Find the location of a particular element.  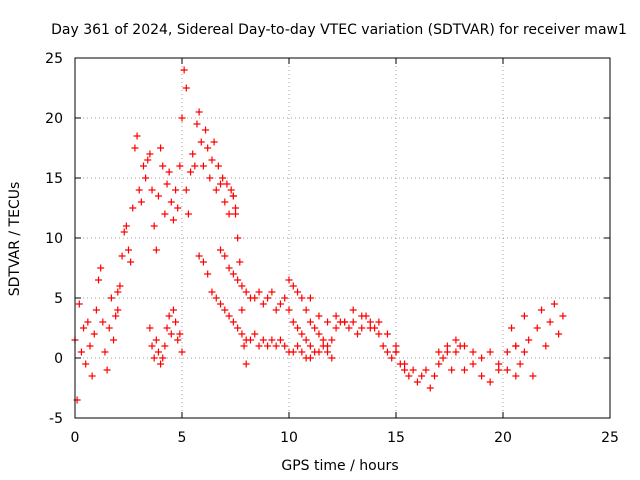

series-rise-2to3 is located at coordinates (134, 223).